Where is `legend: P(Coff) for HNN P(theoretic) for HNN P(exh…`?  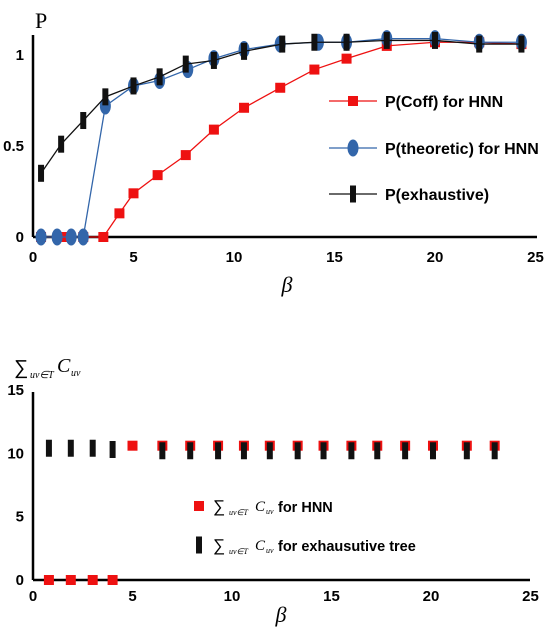 legend: P(Coff) for HNN P(theoretic) for HNN P(exh… is located at coordinates (434, 149).